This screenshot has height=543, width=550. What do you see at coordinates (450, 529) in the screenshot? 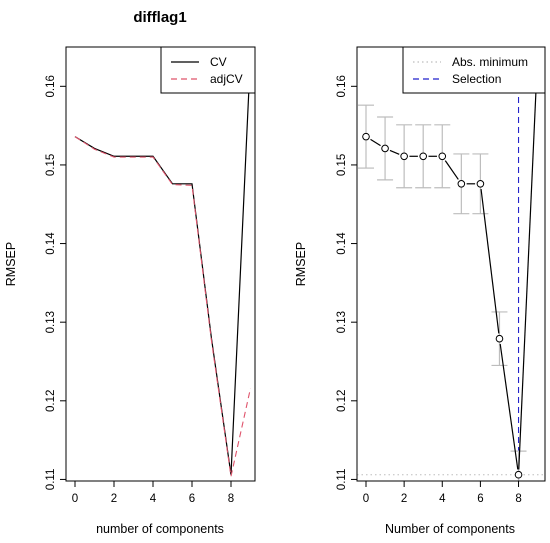
I see `right-x-axis-label: Number of components` at bounding box center [450, 529].